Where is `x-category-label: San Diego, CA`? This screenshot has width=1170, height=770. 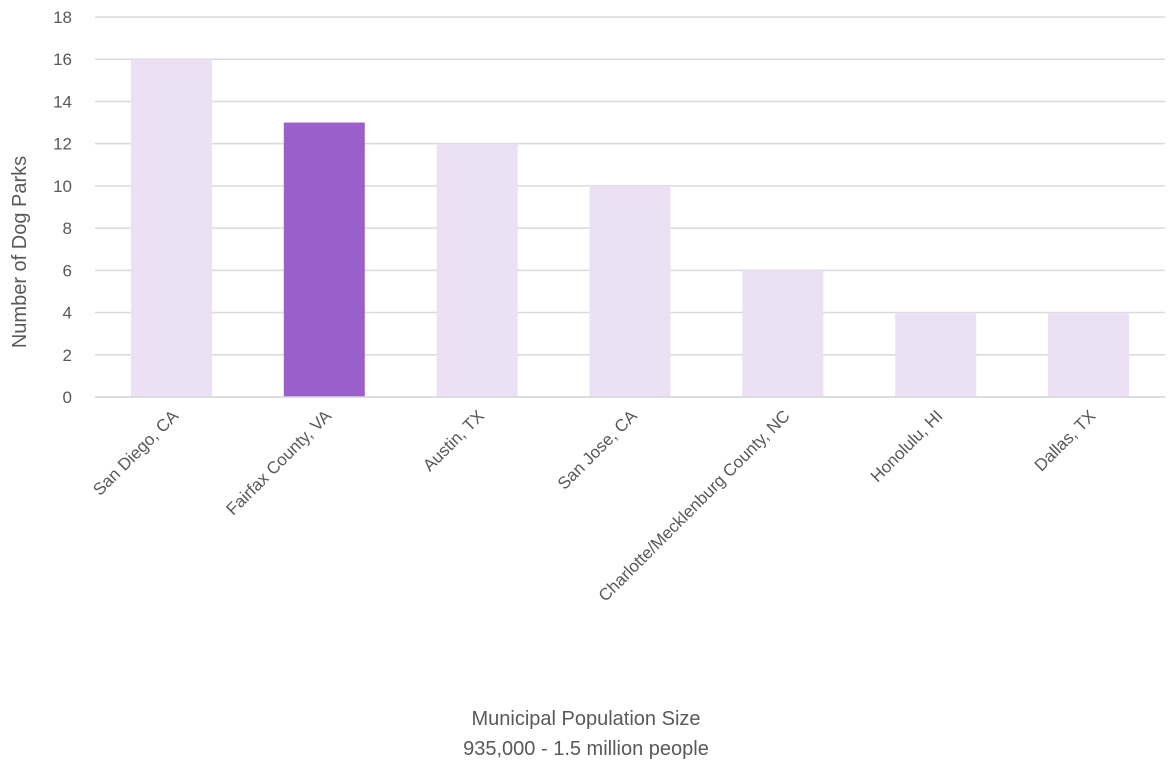 x-category-label: San Diego, CA is located at coordinates (135, 452).